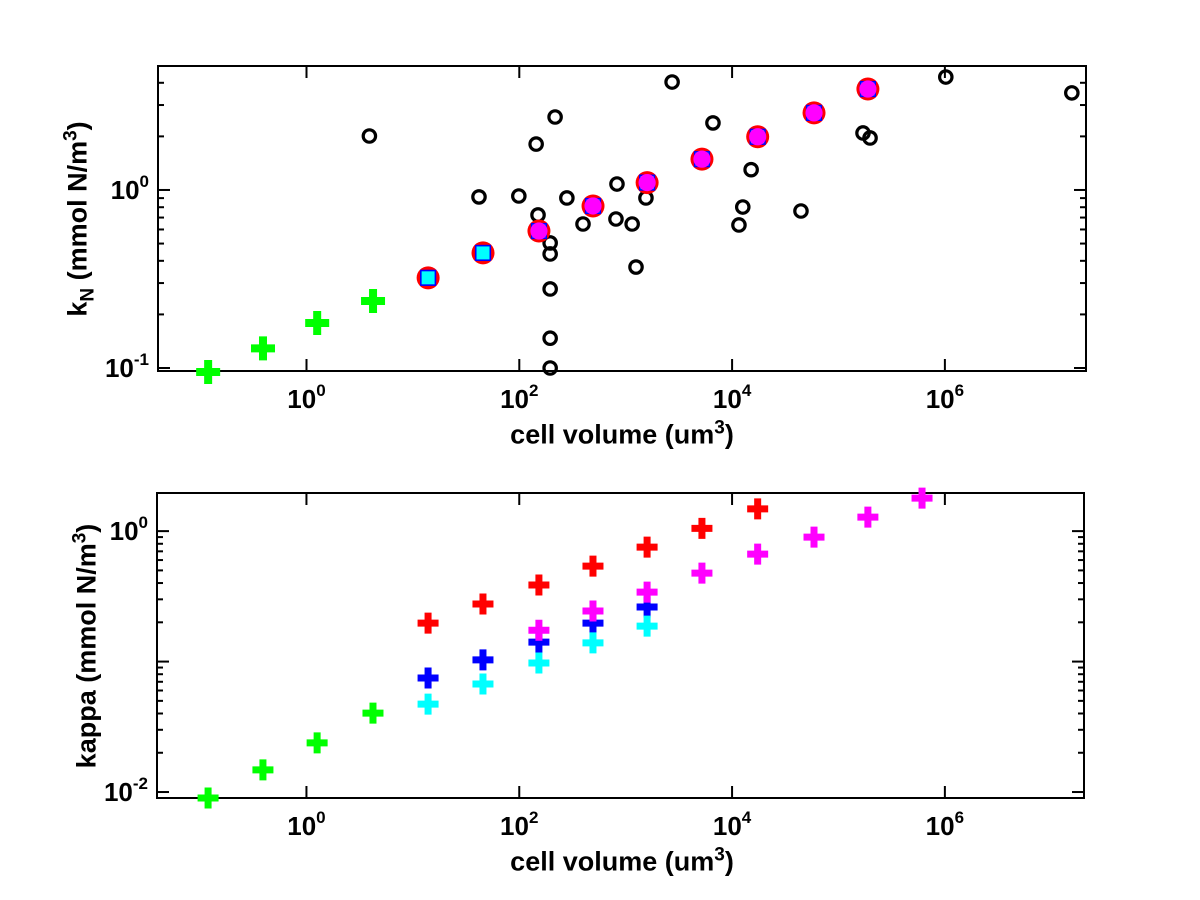  What do you see at coordinates (71, 135) in the screenshot?
I see `top-ylabel-sup: 3` at bounding box center [71, 135].